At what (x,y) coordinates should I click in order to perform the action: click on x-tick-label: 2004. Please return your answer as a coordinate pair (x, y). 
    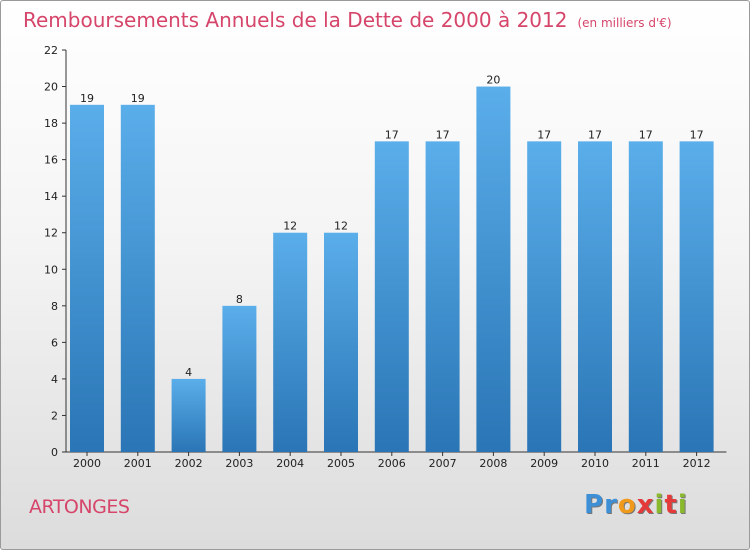
    Looking at the image, I should click on (290, 463).